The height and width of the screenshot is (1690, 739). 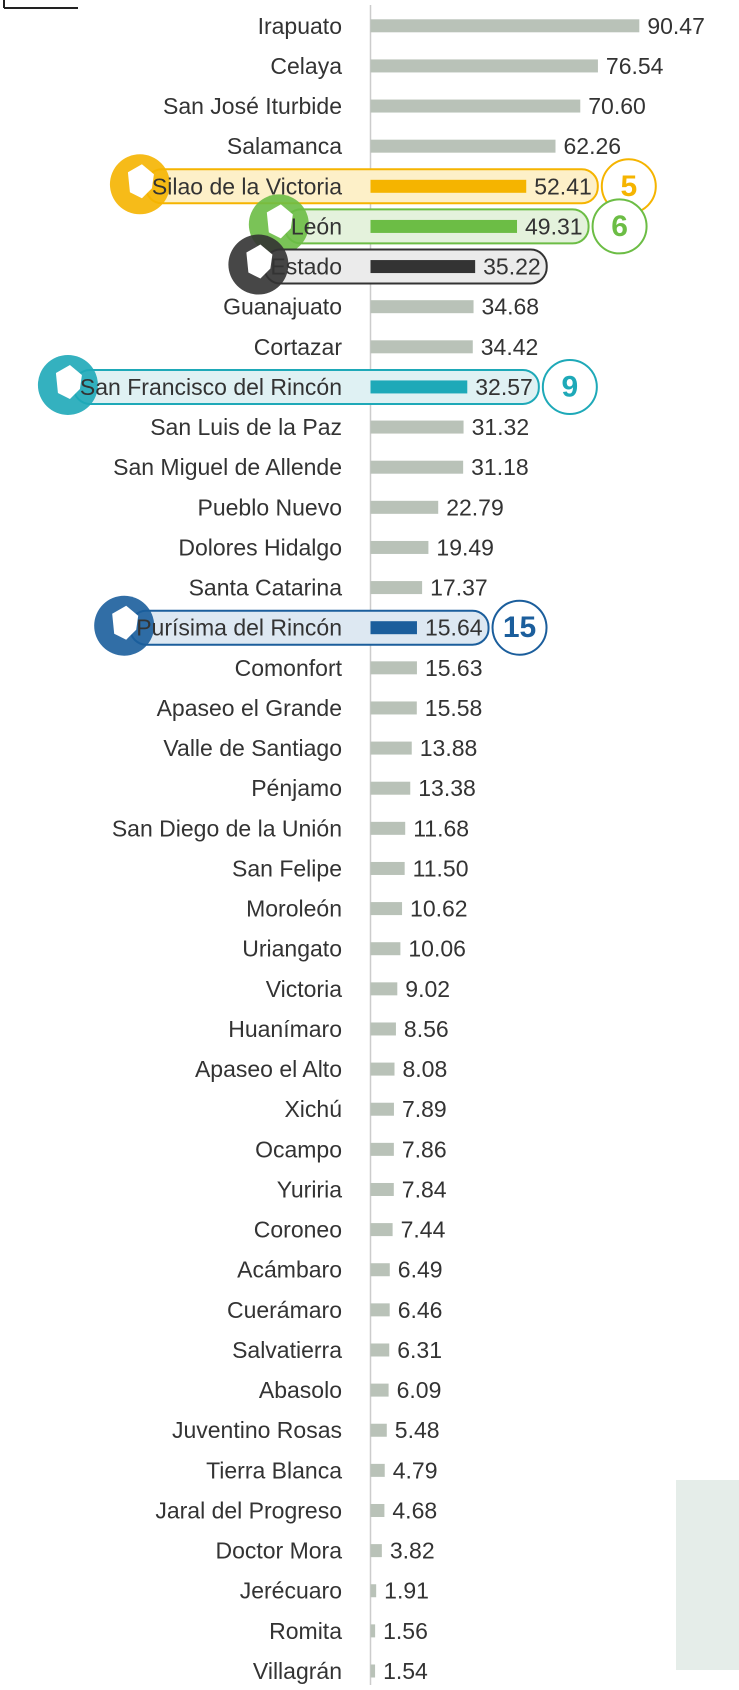 I want to click on category-label: Coroneo, so click(x=298, y=1230).